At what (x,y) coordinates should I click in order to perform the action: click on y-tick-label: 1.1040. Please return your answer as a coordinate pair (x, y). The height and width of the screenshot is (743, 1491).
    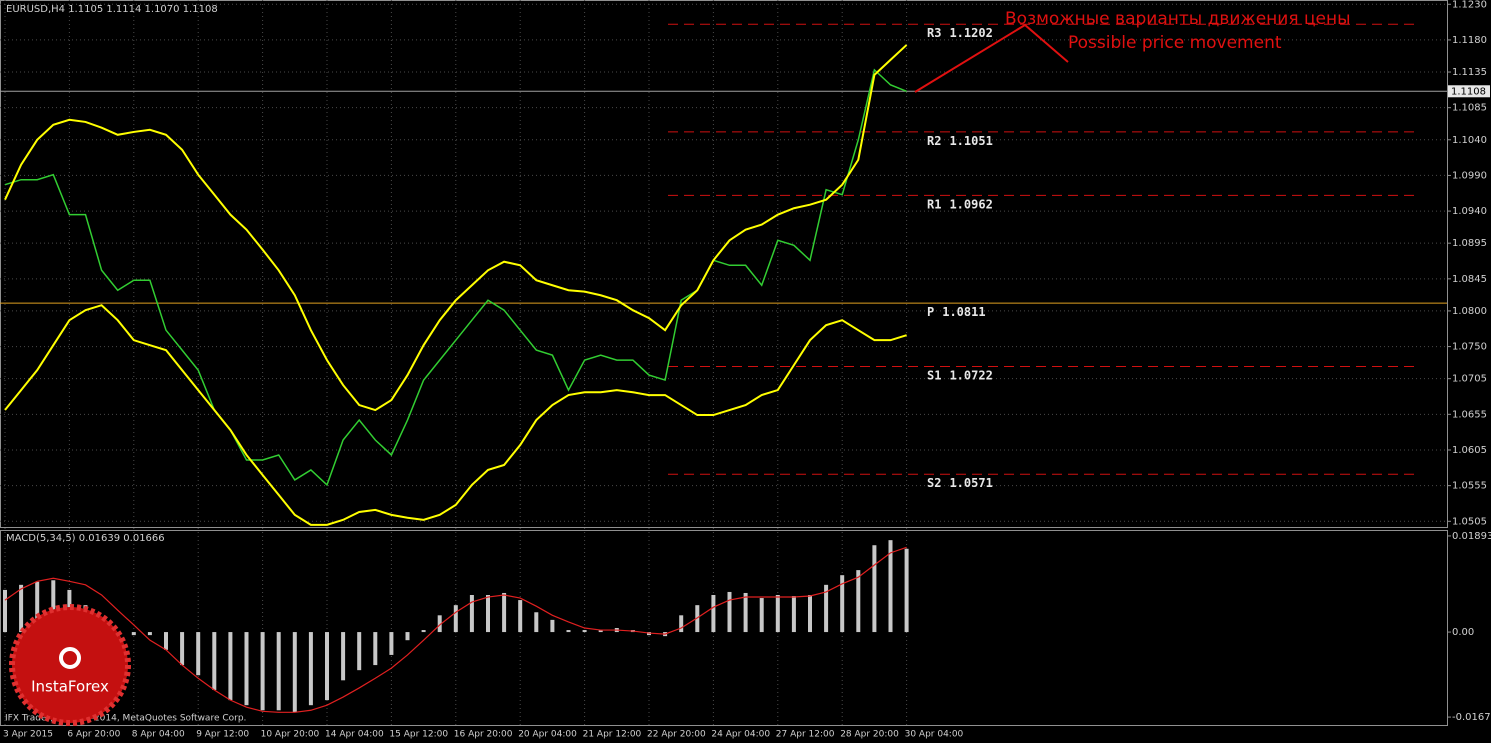
    Looking at the image, I should click on (1469, 140).